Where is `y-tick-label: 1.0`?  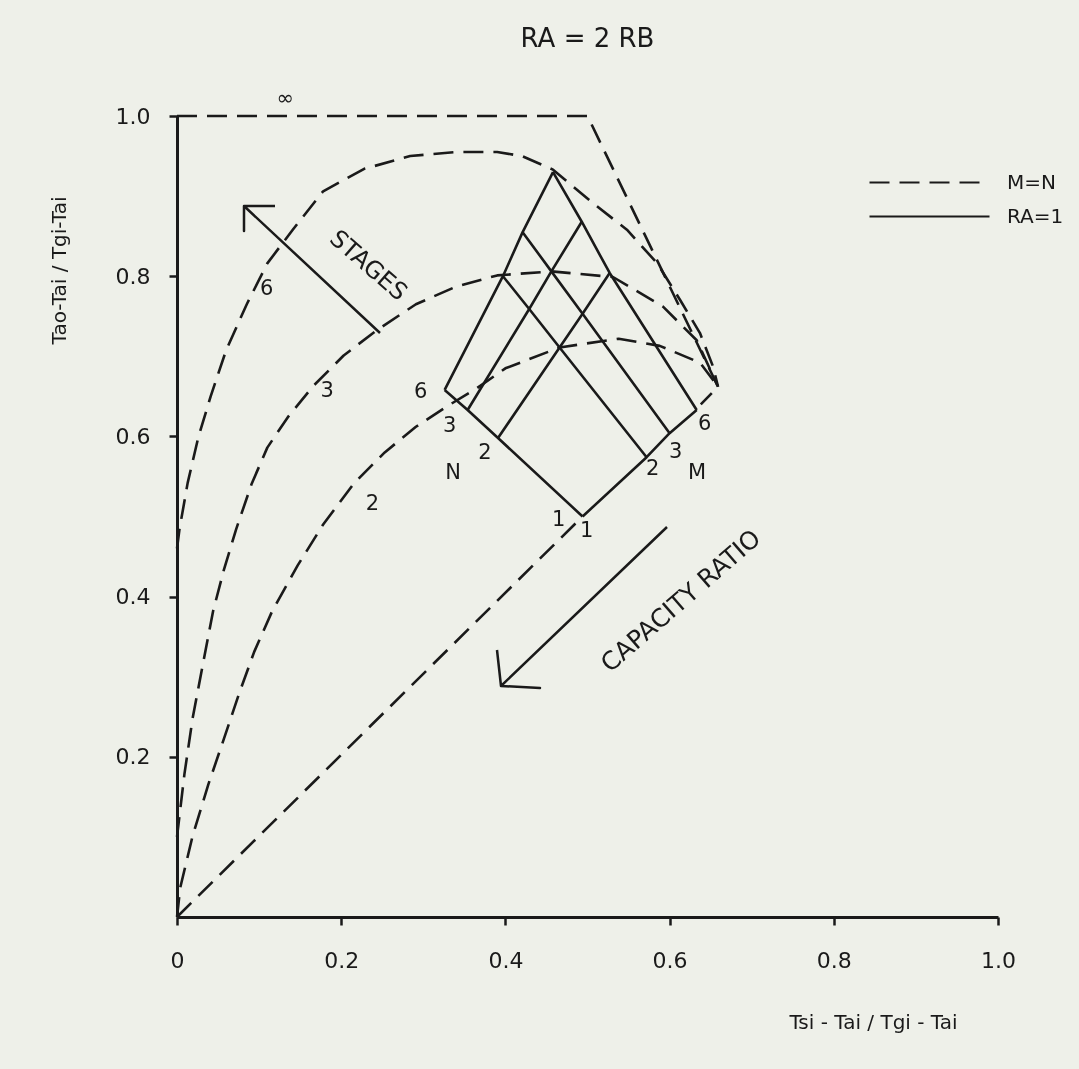
y-tick-label: 1.0 is located at coordinates (133, 116).